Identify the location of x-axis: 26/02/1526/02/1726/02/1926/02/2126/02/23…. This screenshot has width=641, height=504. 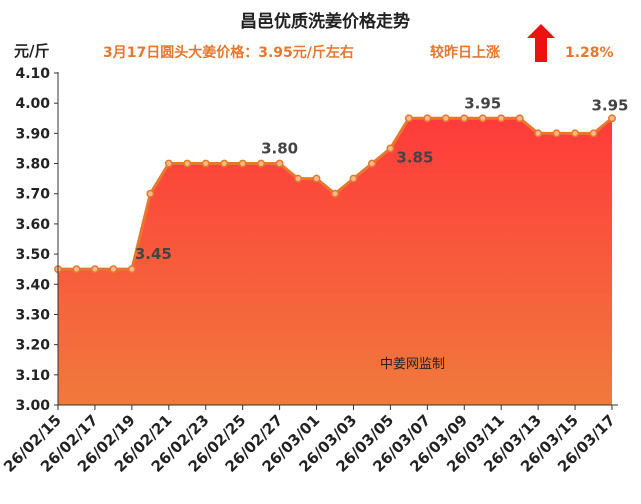
(309, 440).